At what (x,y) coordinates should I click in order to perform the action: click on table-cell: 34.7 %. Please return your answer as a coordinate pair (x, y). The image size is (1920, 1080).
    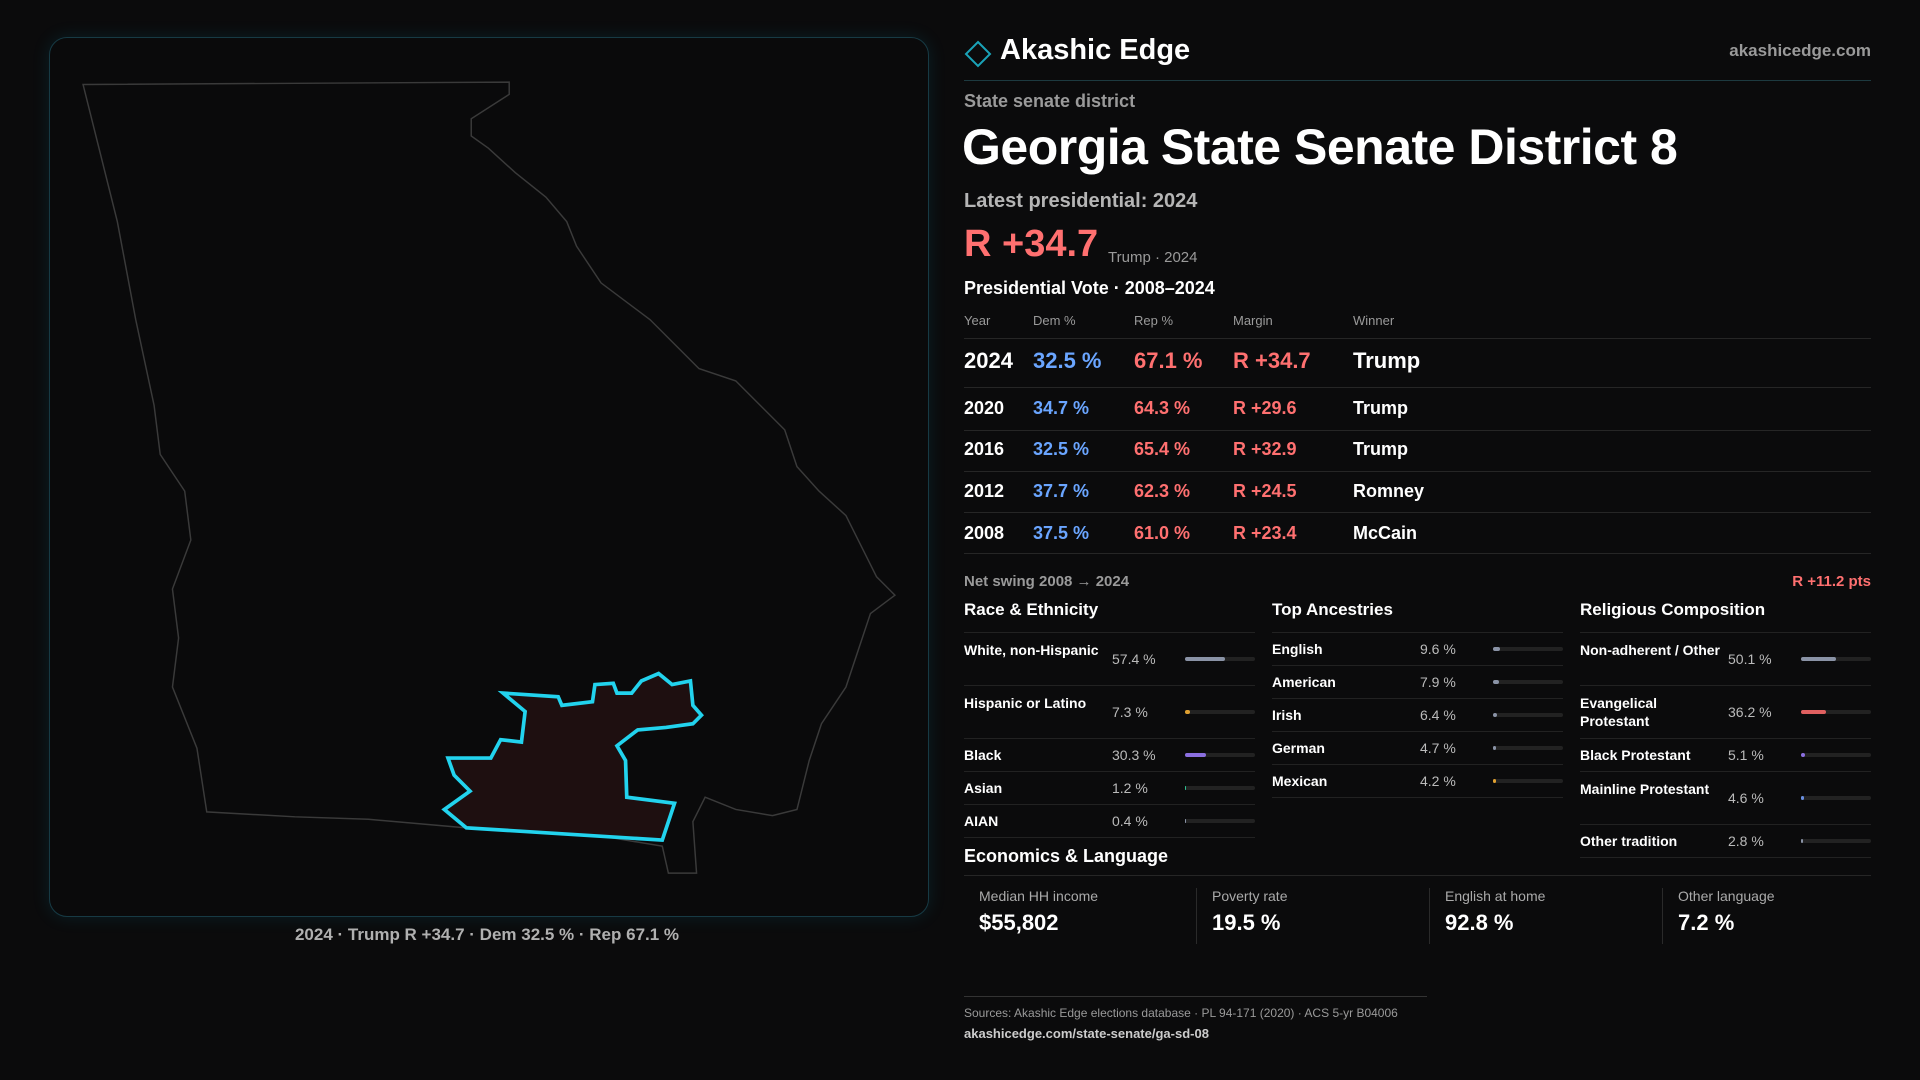
    Looking at the image, I should click on (1061, 408).